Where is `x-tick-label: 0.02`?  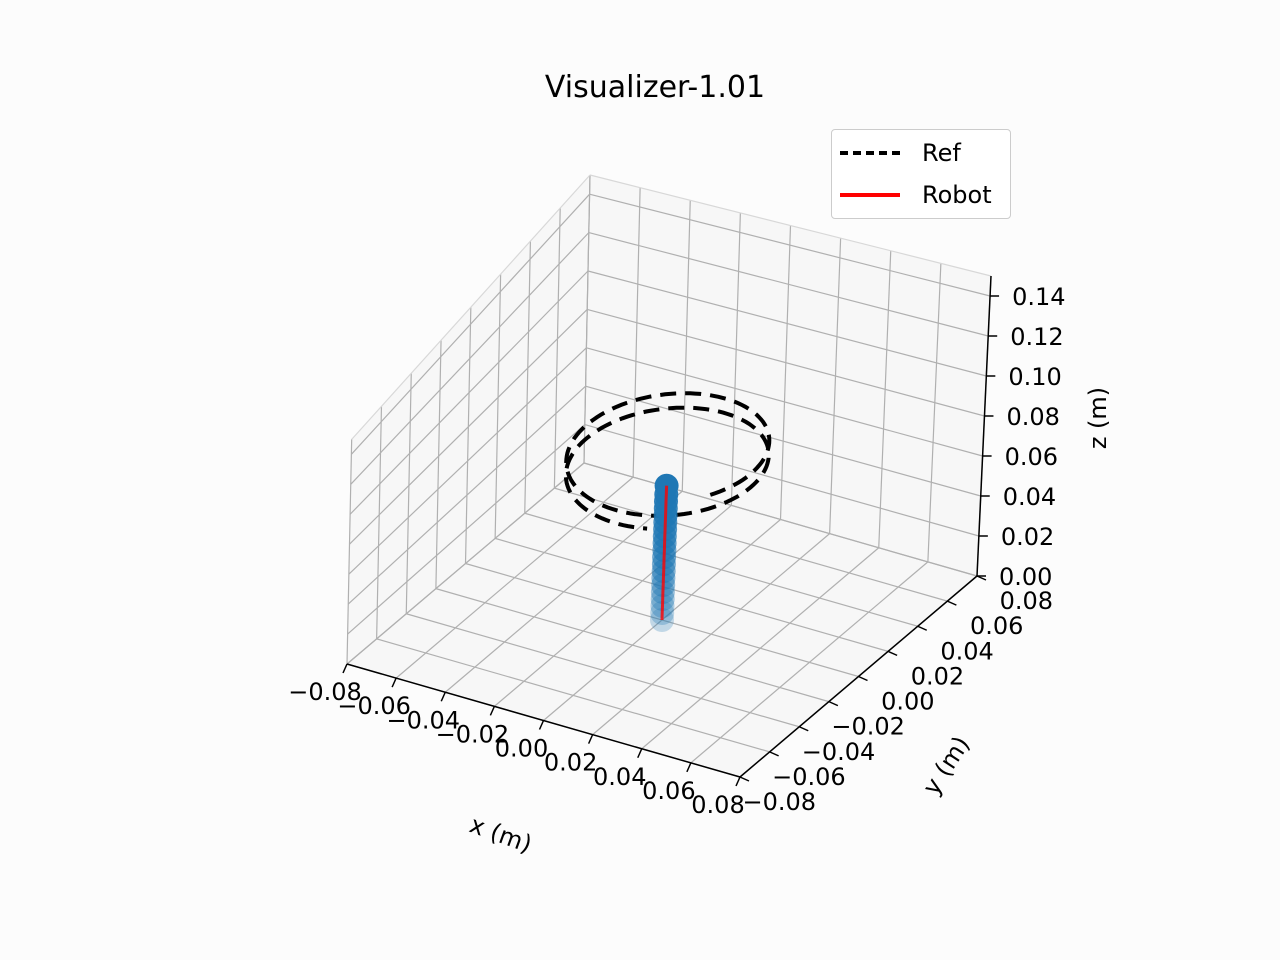
x-tick-label: 0.02 is located at coordinates (570, 763).